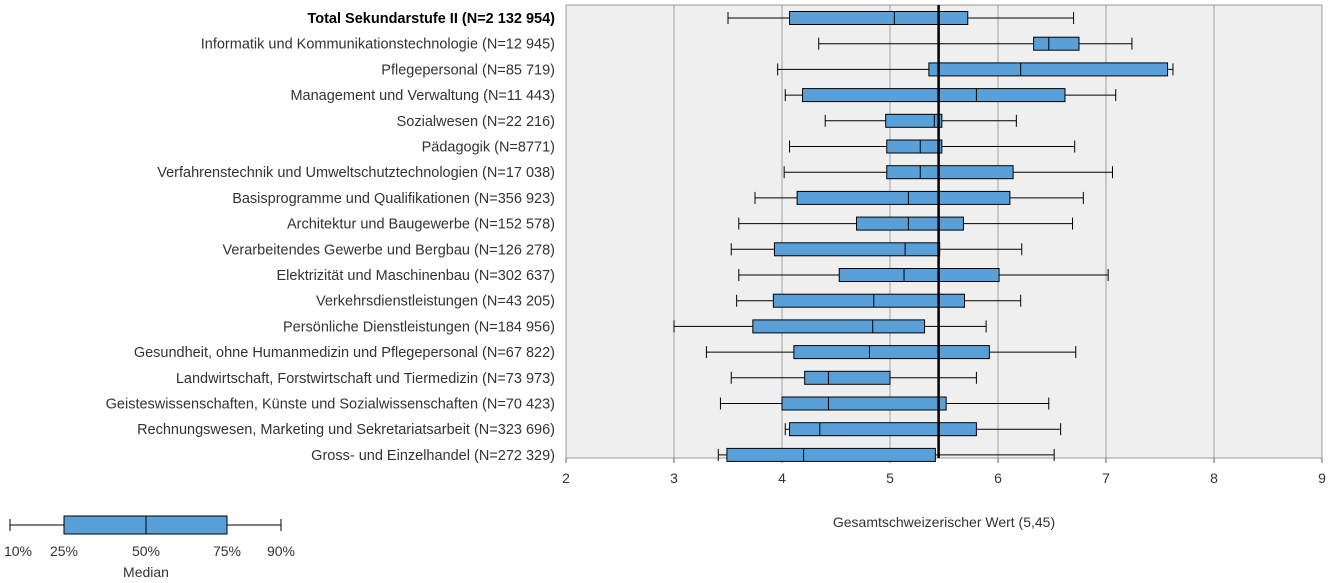 The image size is (1338, 583). Describe the element at coordinates (435, 302) in the screenshot. I see `category-label: Verkehrsdienstleistungen (N=43 205)` at that location.